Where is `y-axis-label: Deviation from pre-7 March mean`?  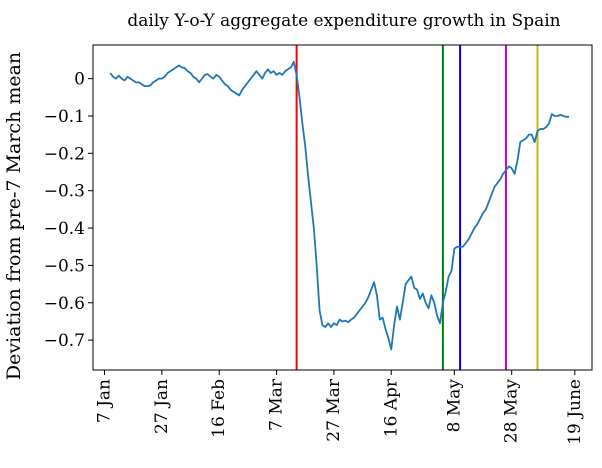 y-axis-label: Deviation from pre-7 March mean is located at coordinates (14, 216).